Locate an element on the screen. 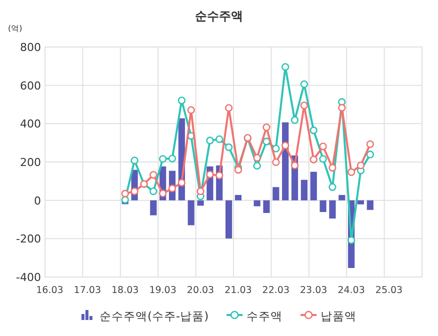 This screenshot has height=336, width=438. y-tick-label: 400 is located at coordinates (30, 124).